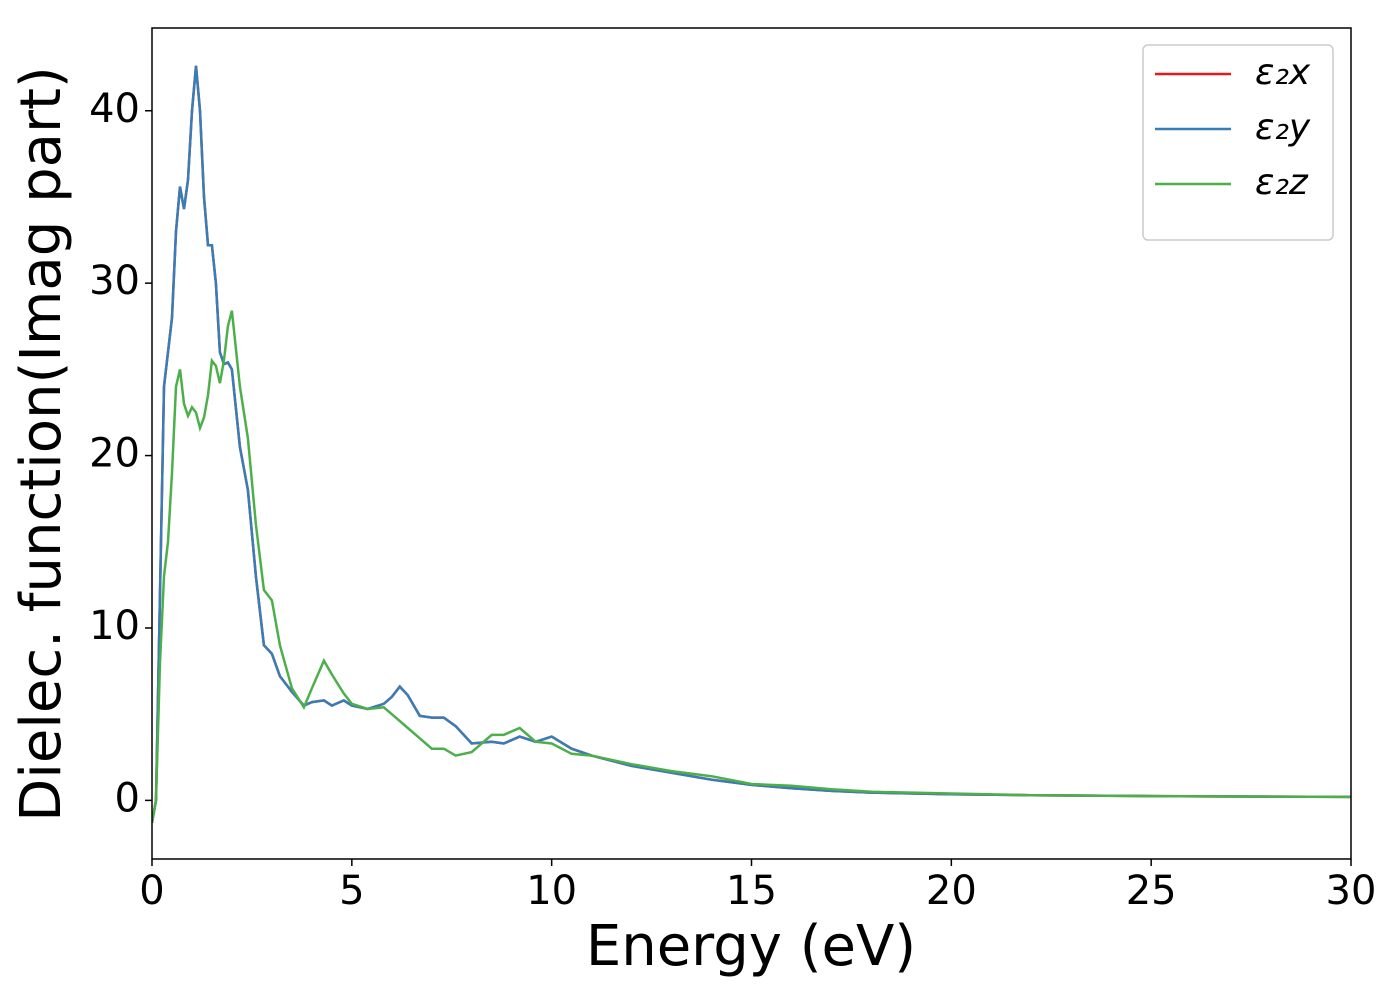  Describe the element at coordinates (551, 891) in the screenshot. I see `x-tick-label: 10` at that location.